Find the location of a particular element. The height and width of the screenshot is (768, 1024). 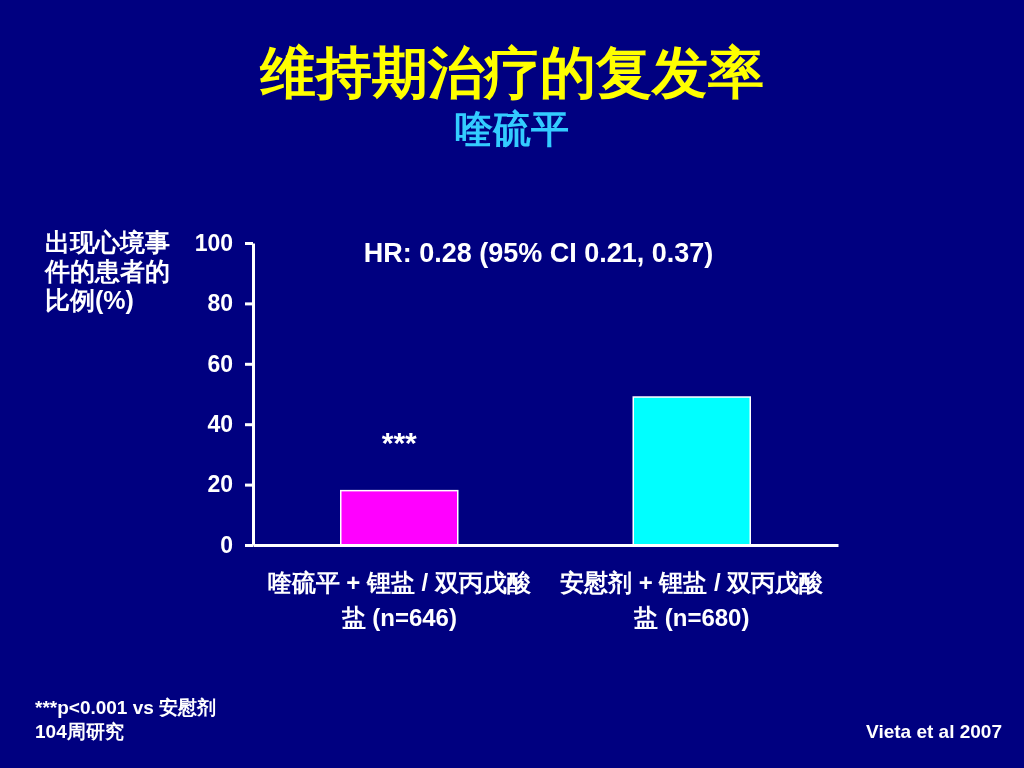

x-tick-label: 安慰剂 + 锂盐 / 双丙戊酸盐 (n=680) is located at coordinates (692, 600).